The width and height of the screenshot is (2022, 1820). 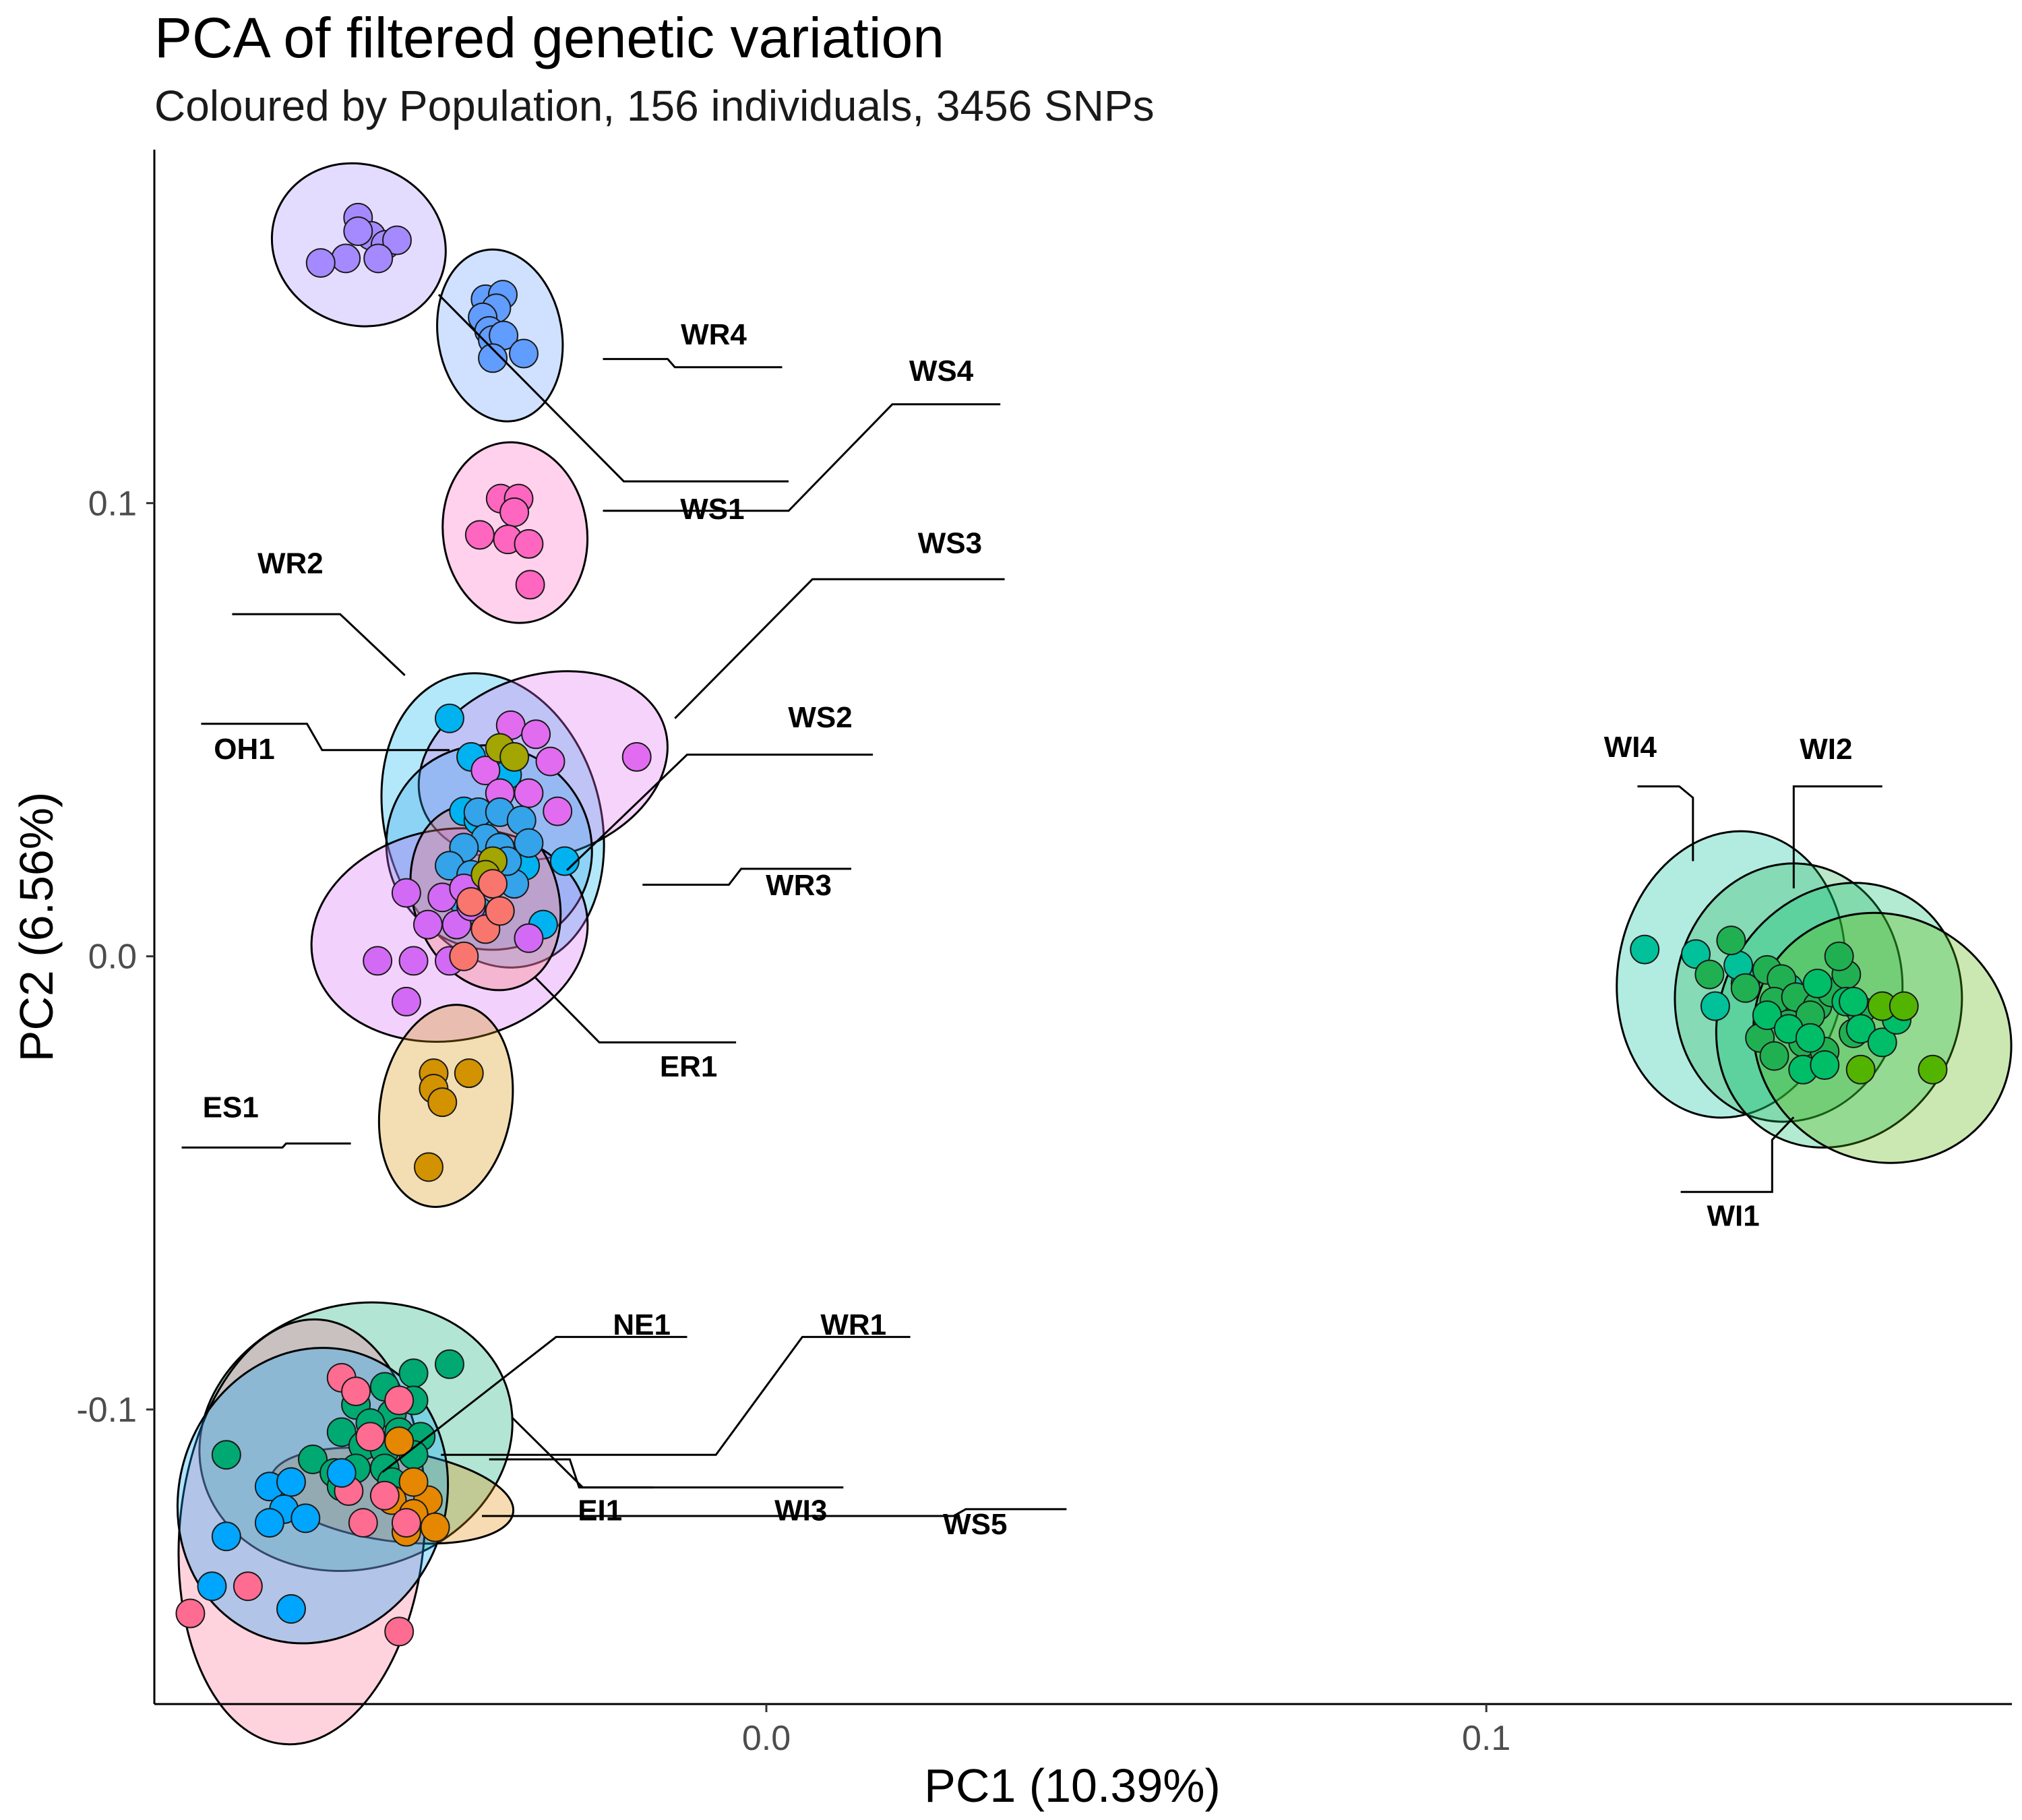 What do you see at coordinates (839, 648) in the screenshot?
I see `connector-ws3` at bounding box center [839, 648].